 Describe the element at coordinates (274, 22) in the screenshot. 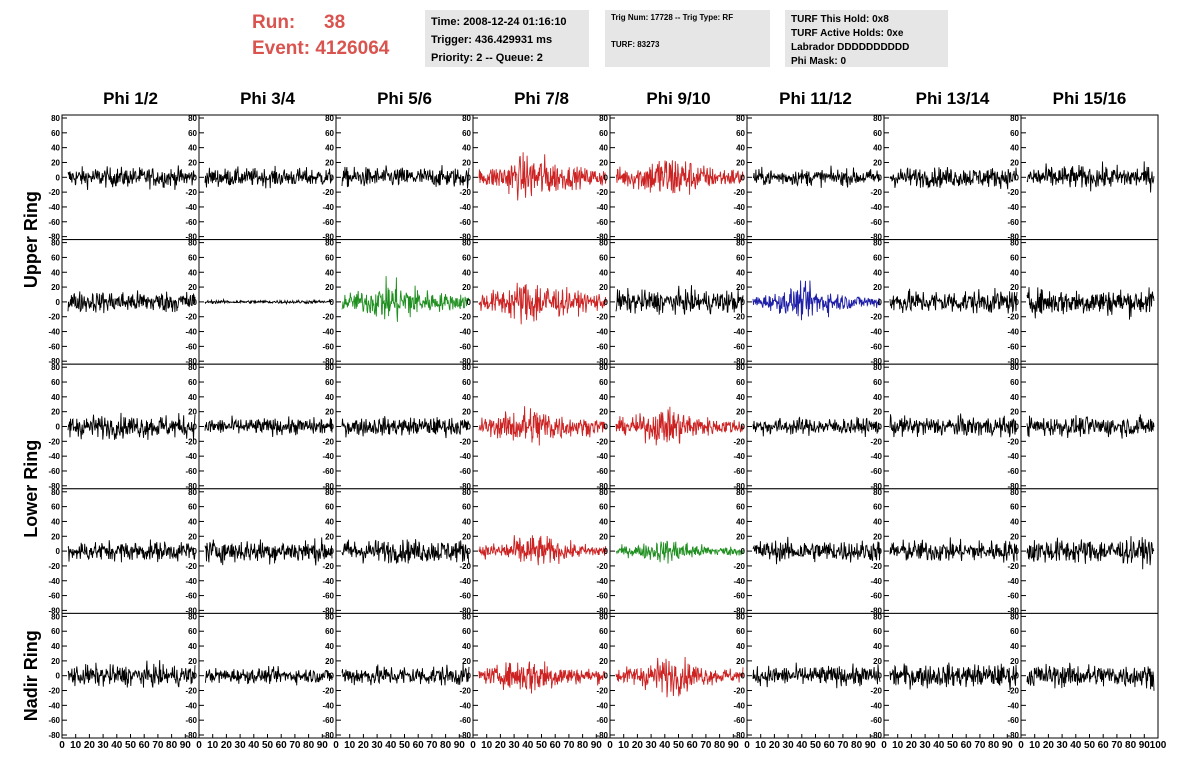

I see `run-label: Run:` at that location.